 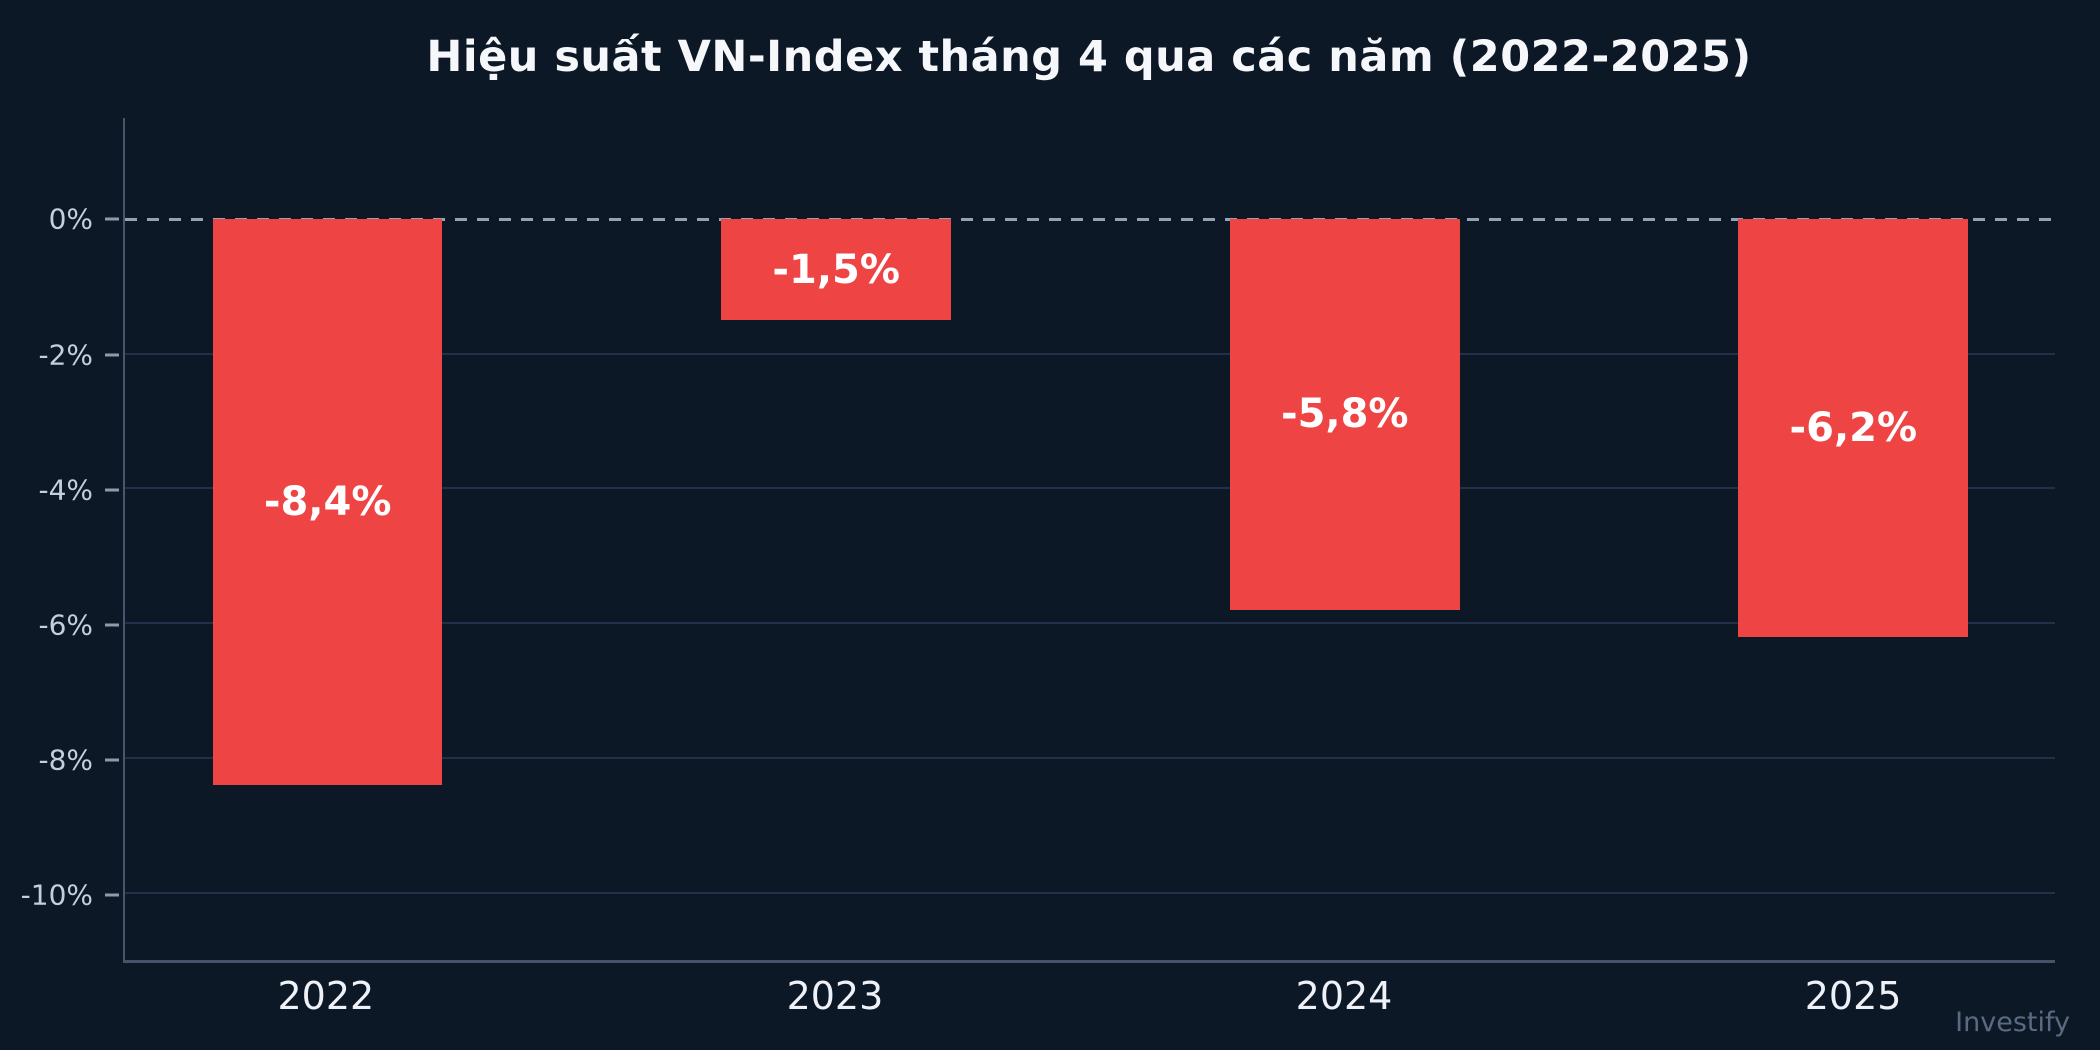 What do you see at coordinates (1344, 996) in the screenshot?
I see `x-tick-label-2024: 2024` at bounding box center [1344, 996].